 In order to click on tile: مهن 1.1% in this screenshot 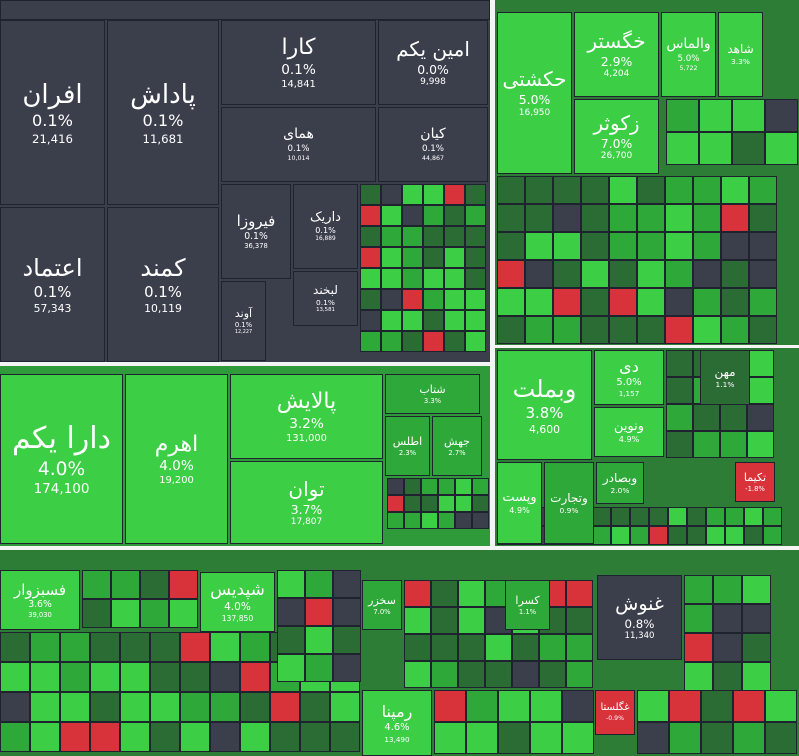, I will do `click(725, 377)`.